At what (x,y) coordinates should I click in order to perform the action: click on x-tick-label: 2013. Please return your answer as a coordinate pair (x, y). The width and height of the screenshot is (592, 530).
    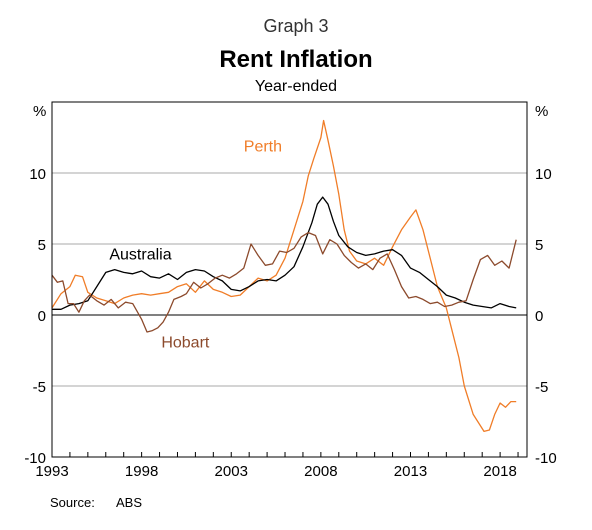
    Looking at the image, I should click on (410, 471).